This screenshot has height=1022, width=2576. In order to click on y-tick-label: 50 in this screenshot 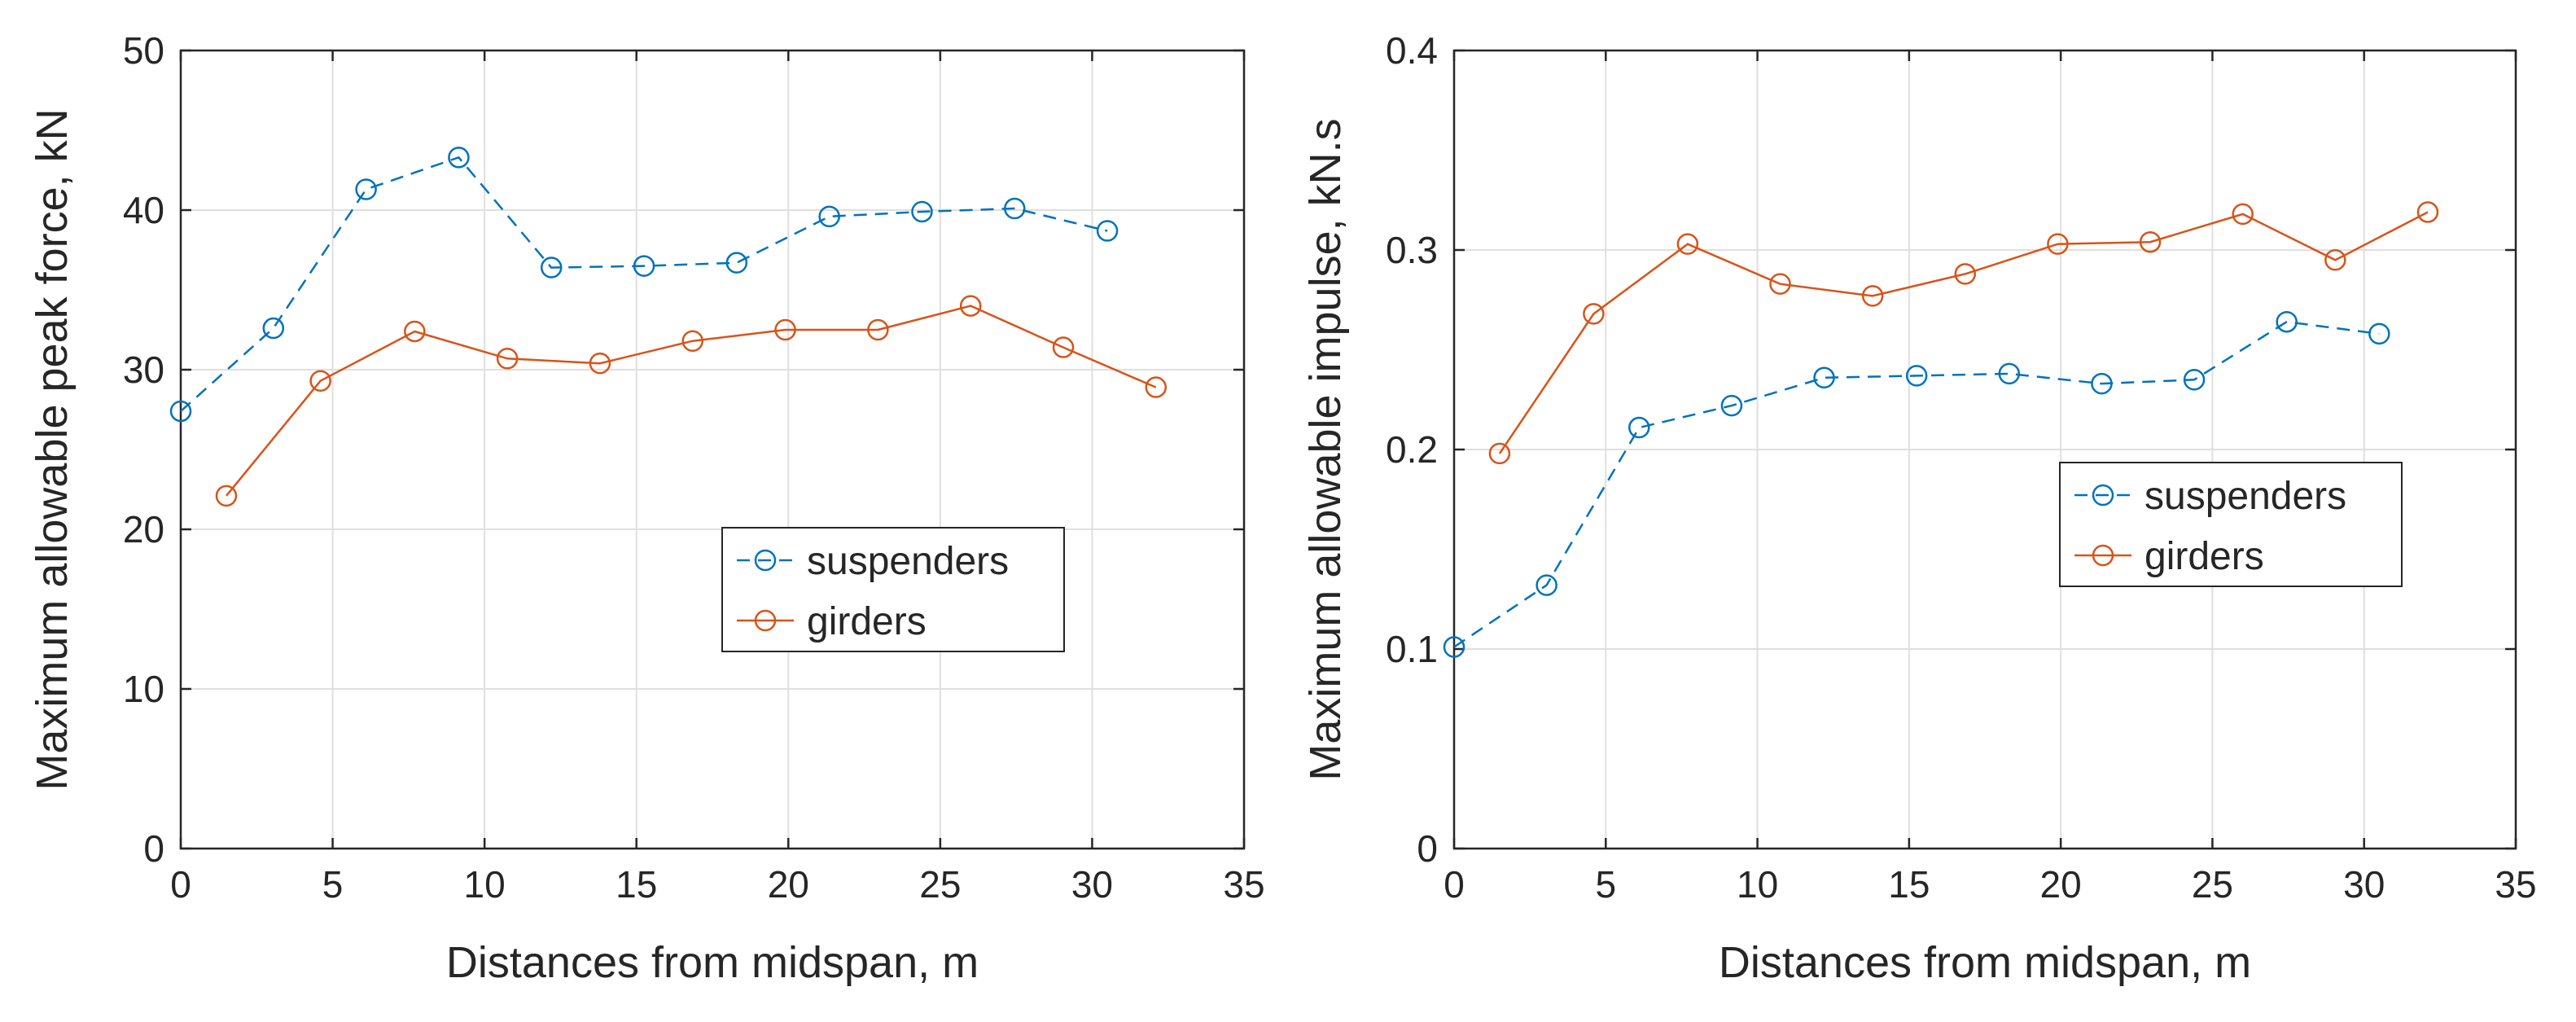, I will do `click(143, 50)`.